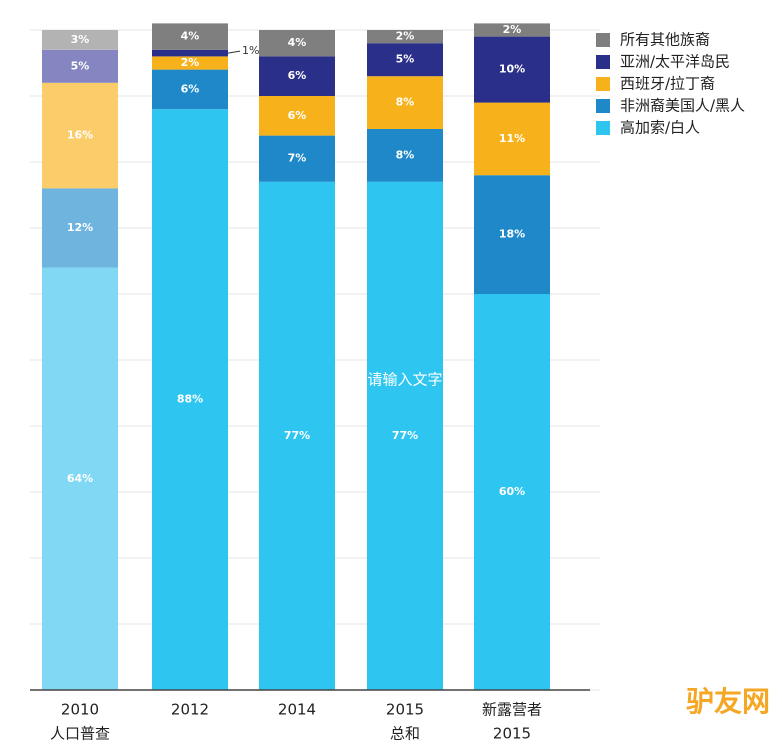  What do you see at coordinates (250, 50) in the screenshot?
I see `value-label: 1%` at bounding box center [250, 50].